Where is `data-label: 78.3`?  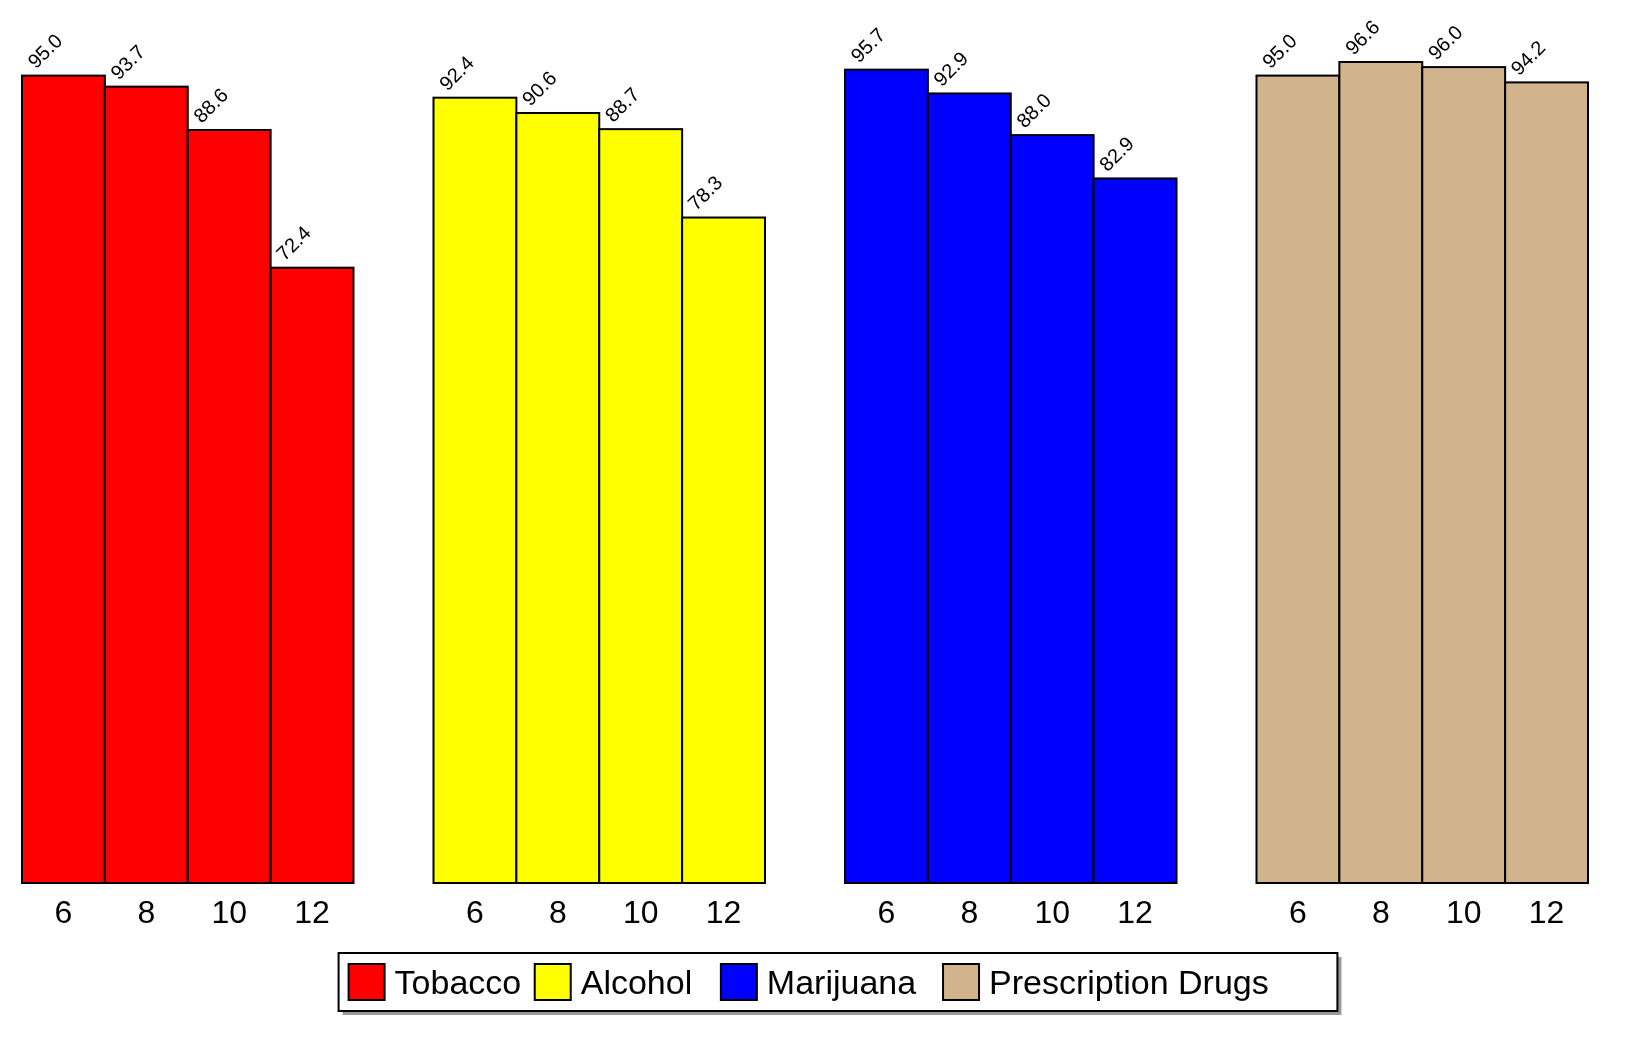
data-label: 78.3 is located at coordinates (705, 193).